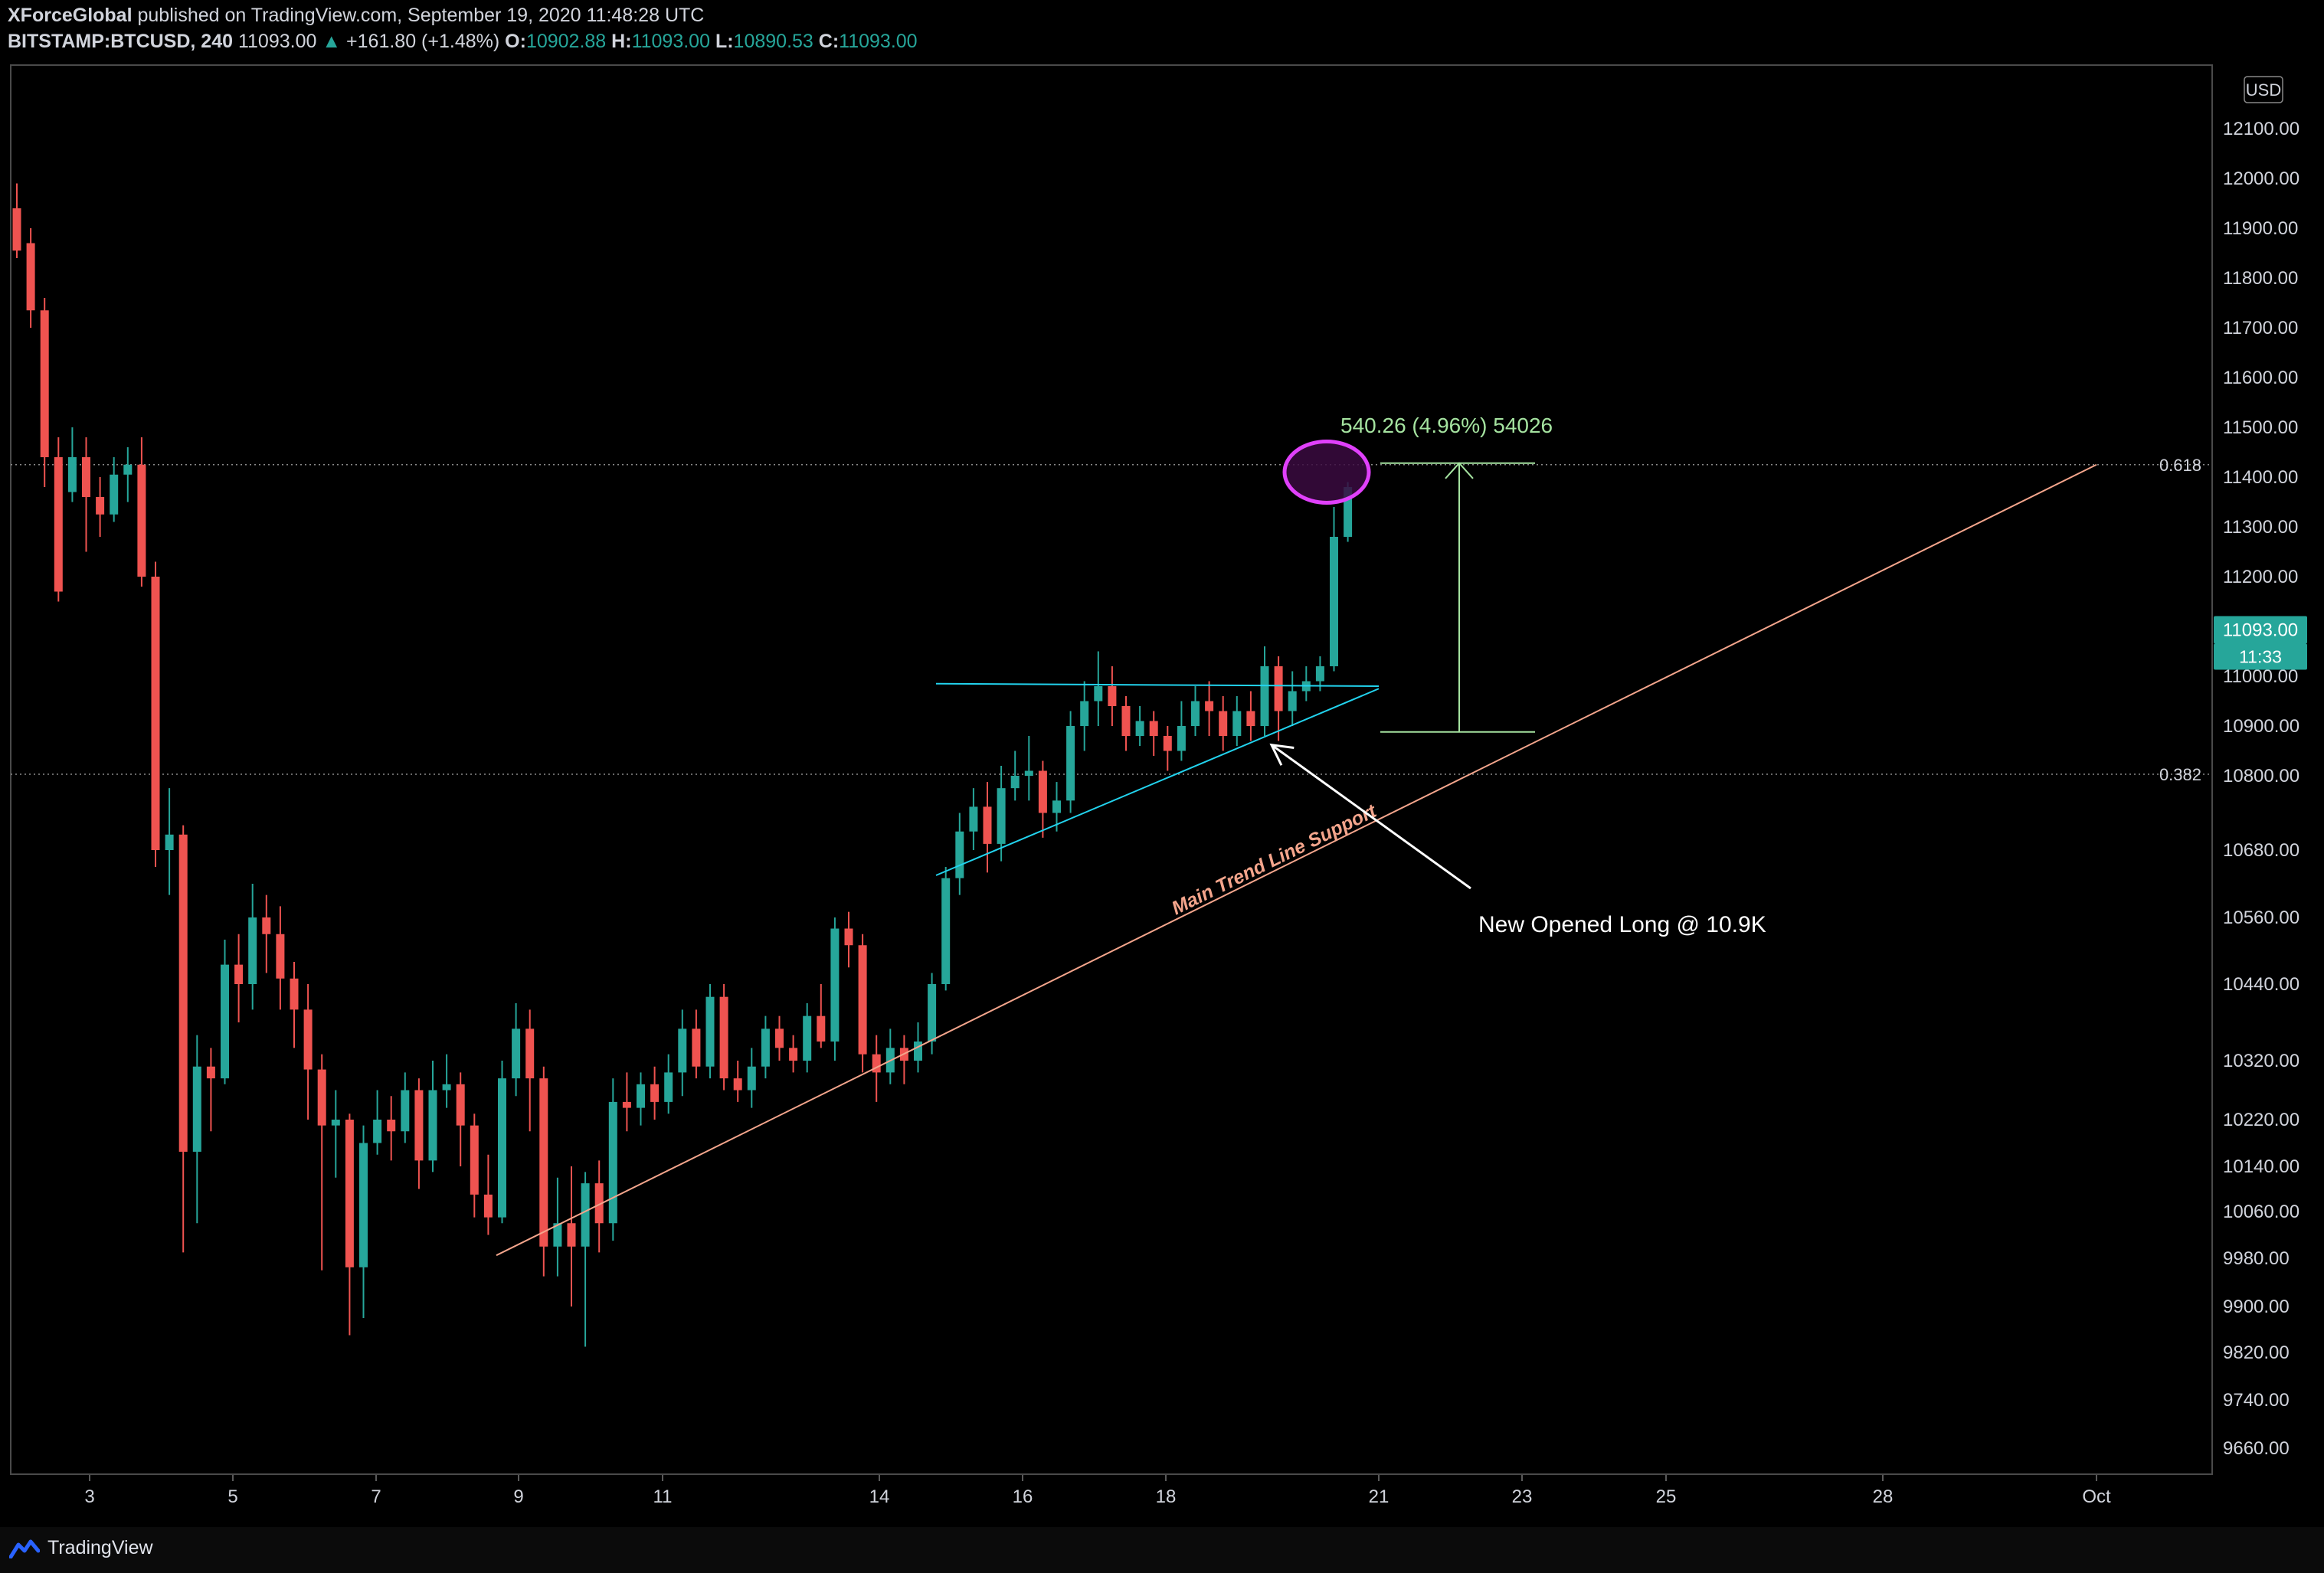  I want to click on measure-label: 540.26 (4.96%) 54026, so click(1446, 426).